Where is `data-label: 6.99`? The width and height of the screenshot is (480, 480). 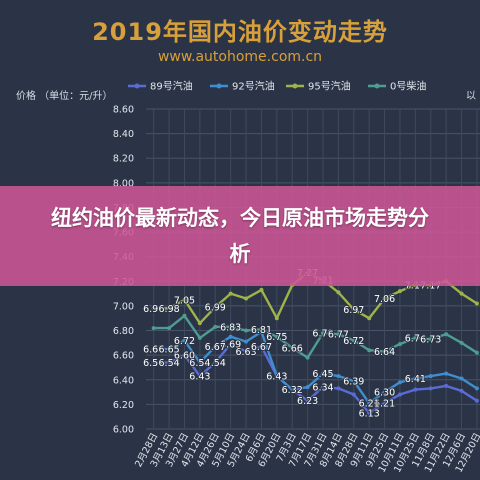 data-label: 6.99 is located at coordinates (215, 308).